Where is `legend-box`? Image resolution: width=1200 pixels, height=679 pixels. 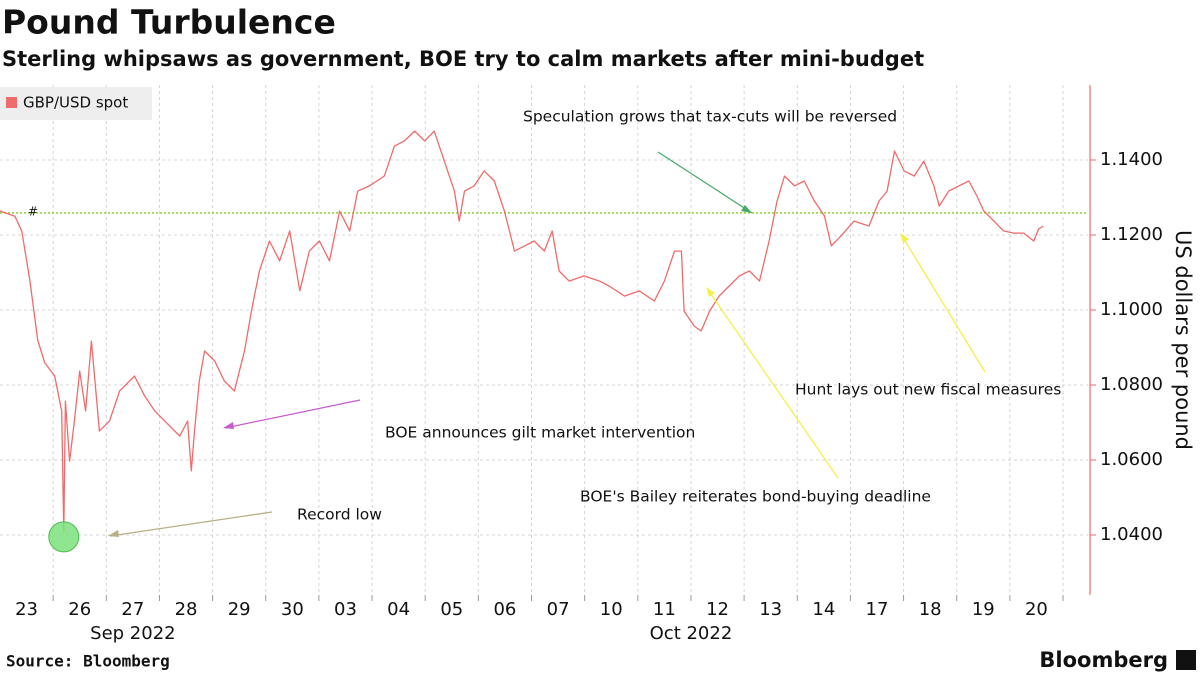
legend-box is located at coordinates (76, 103).